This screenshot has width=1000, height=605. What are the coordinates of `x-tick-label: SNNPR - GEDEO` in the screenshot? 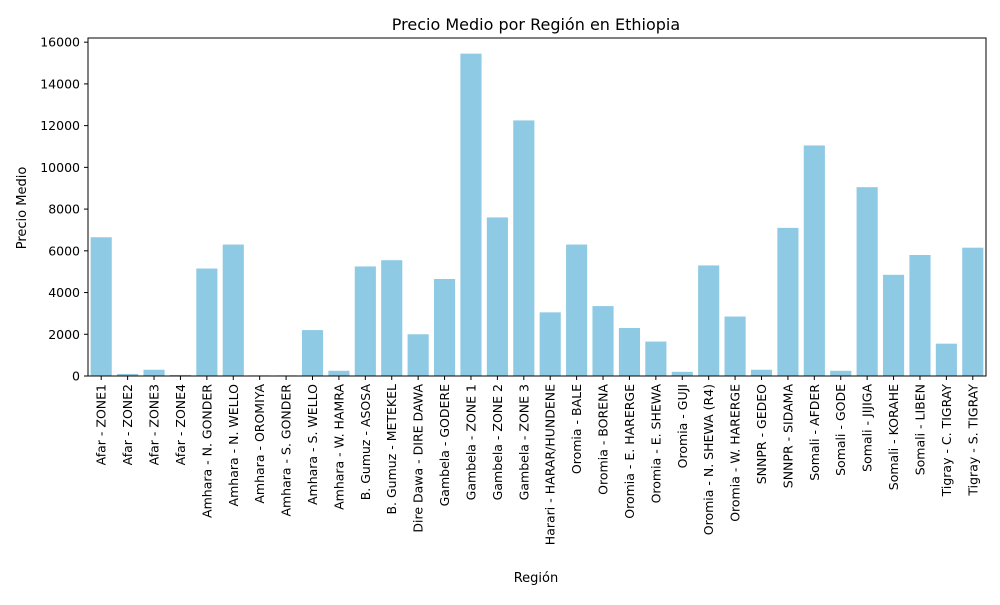 It's located at (761, 434).